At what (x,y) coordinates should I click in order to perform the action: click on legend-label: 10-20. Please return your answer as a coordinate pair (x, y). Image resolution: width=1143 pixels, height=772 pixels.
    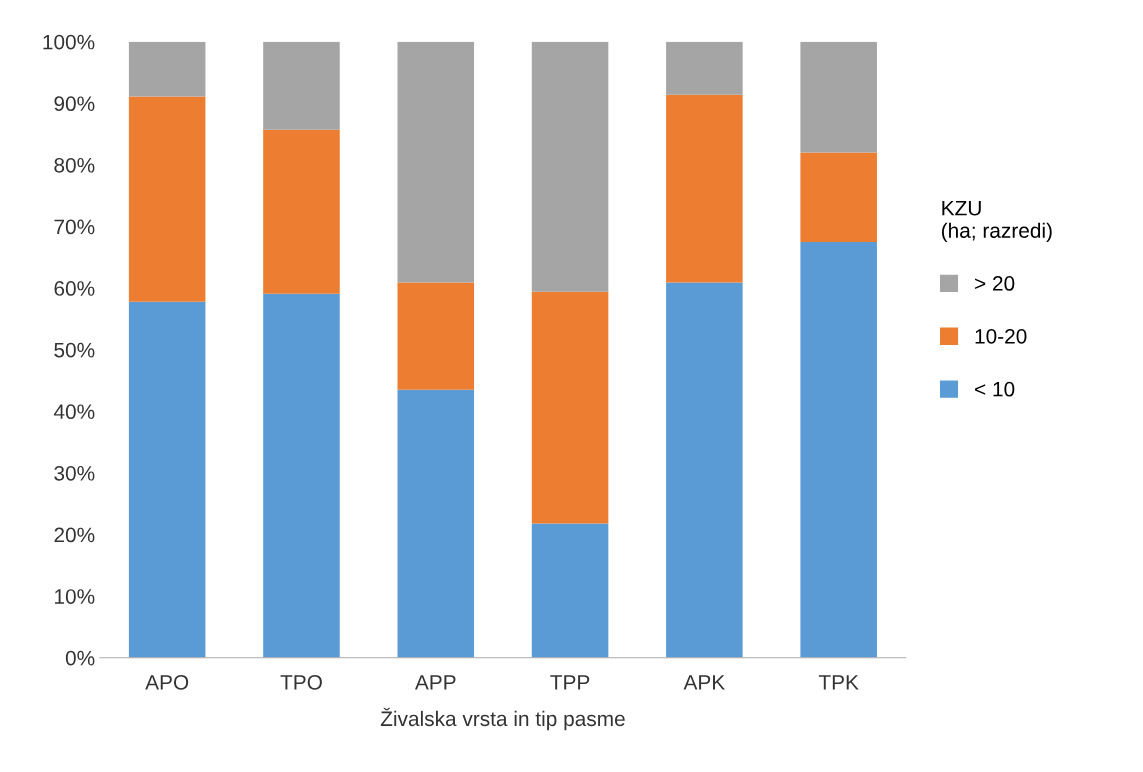
    Looking at the image, I should click on (1001, 336).